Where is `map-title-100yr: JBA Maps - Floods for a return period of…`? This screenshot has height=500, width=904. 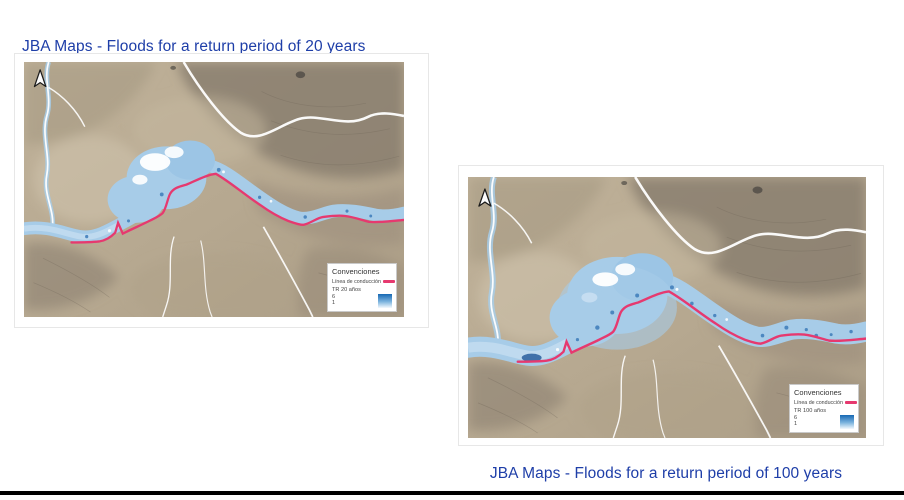
map-title-100yr: JBA Maps - Floods for a return period of… is located at coordinates (666, 473).